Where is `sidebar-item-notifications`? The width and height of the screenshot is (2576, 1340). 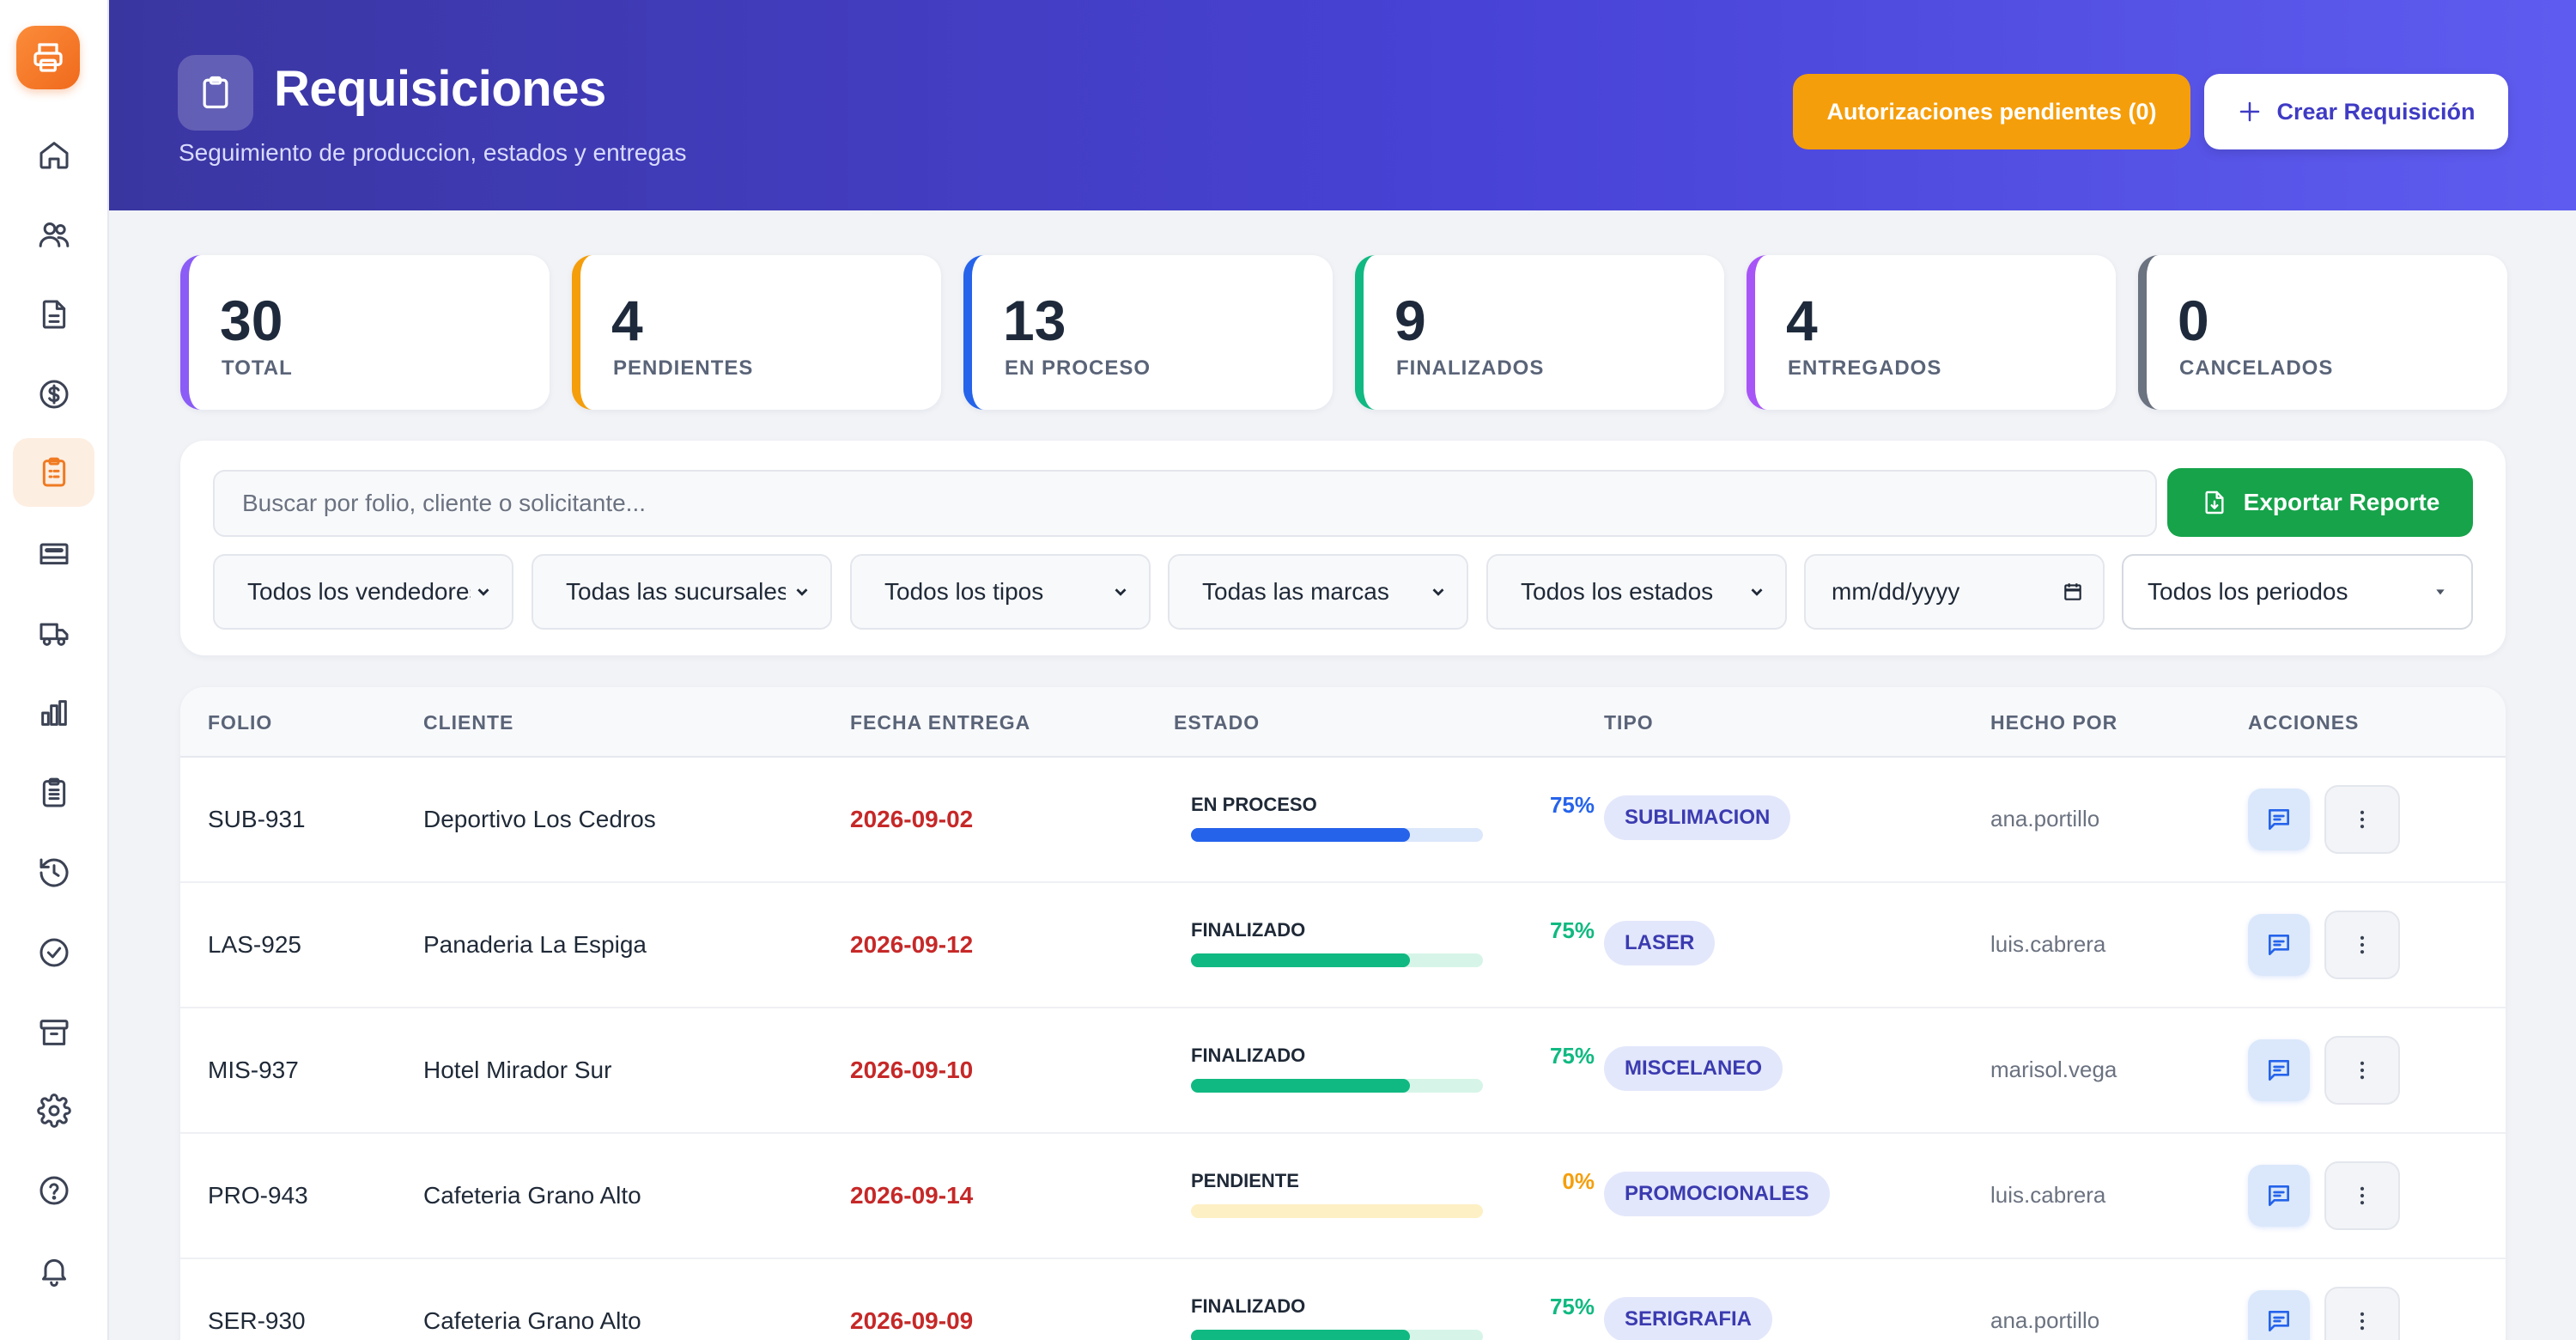 sidebar-item-notifications is located at coordinates (53, 1270).